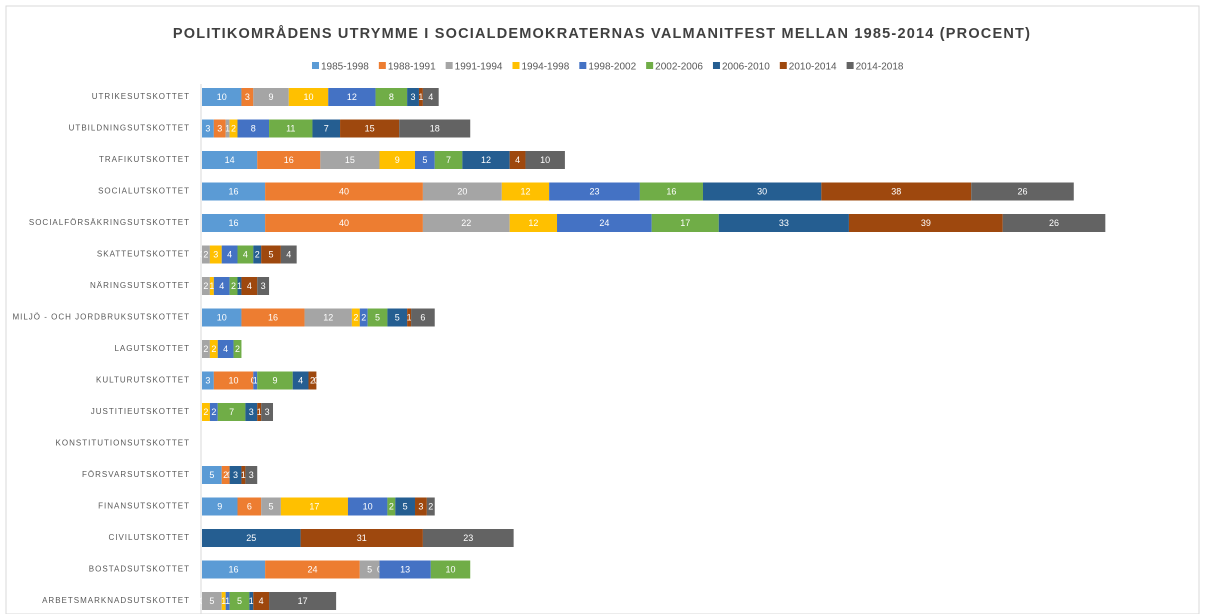  I want to click on data-label: 22, so click(466, 223).